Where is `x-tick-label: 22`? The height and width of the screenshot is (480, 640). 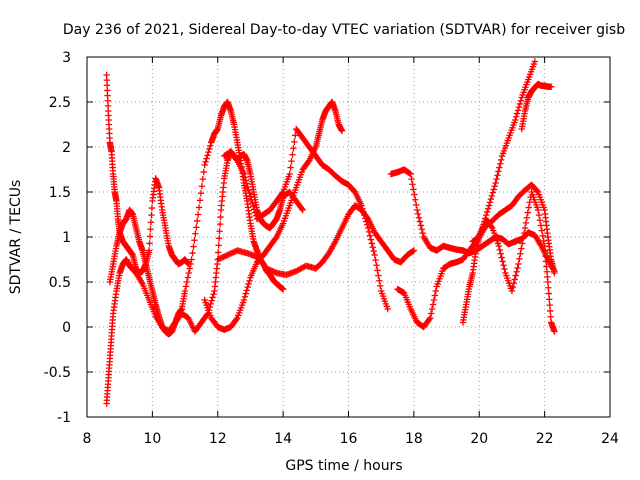
x-tick-label: 22 is located at coordinates (545, 439).